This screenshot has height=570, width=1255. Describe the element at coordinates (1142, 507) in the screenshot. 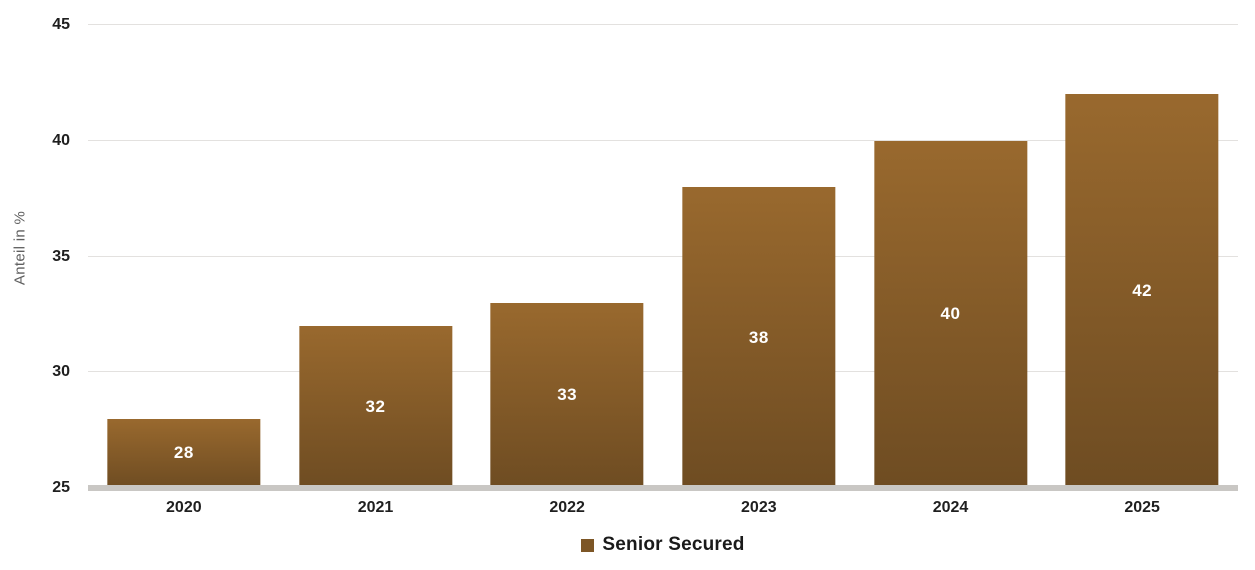

I see `x-tick-label: 2025` at that location.